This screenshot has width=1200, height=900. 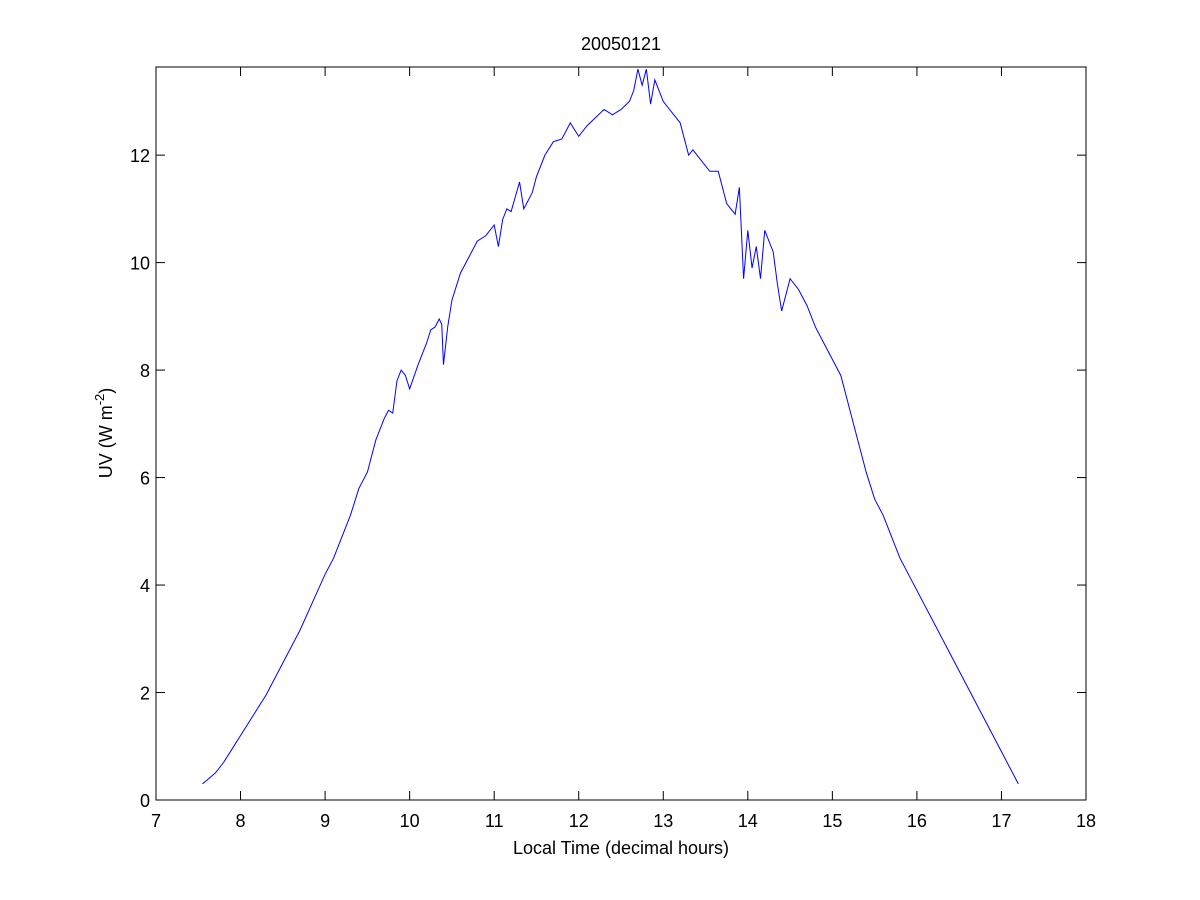 I want to click on x-tick-label: 11, so click(x=494, y=821).